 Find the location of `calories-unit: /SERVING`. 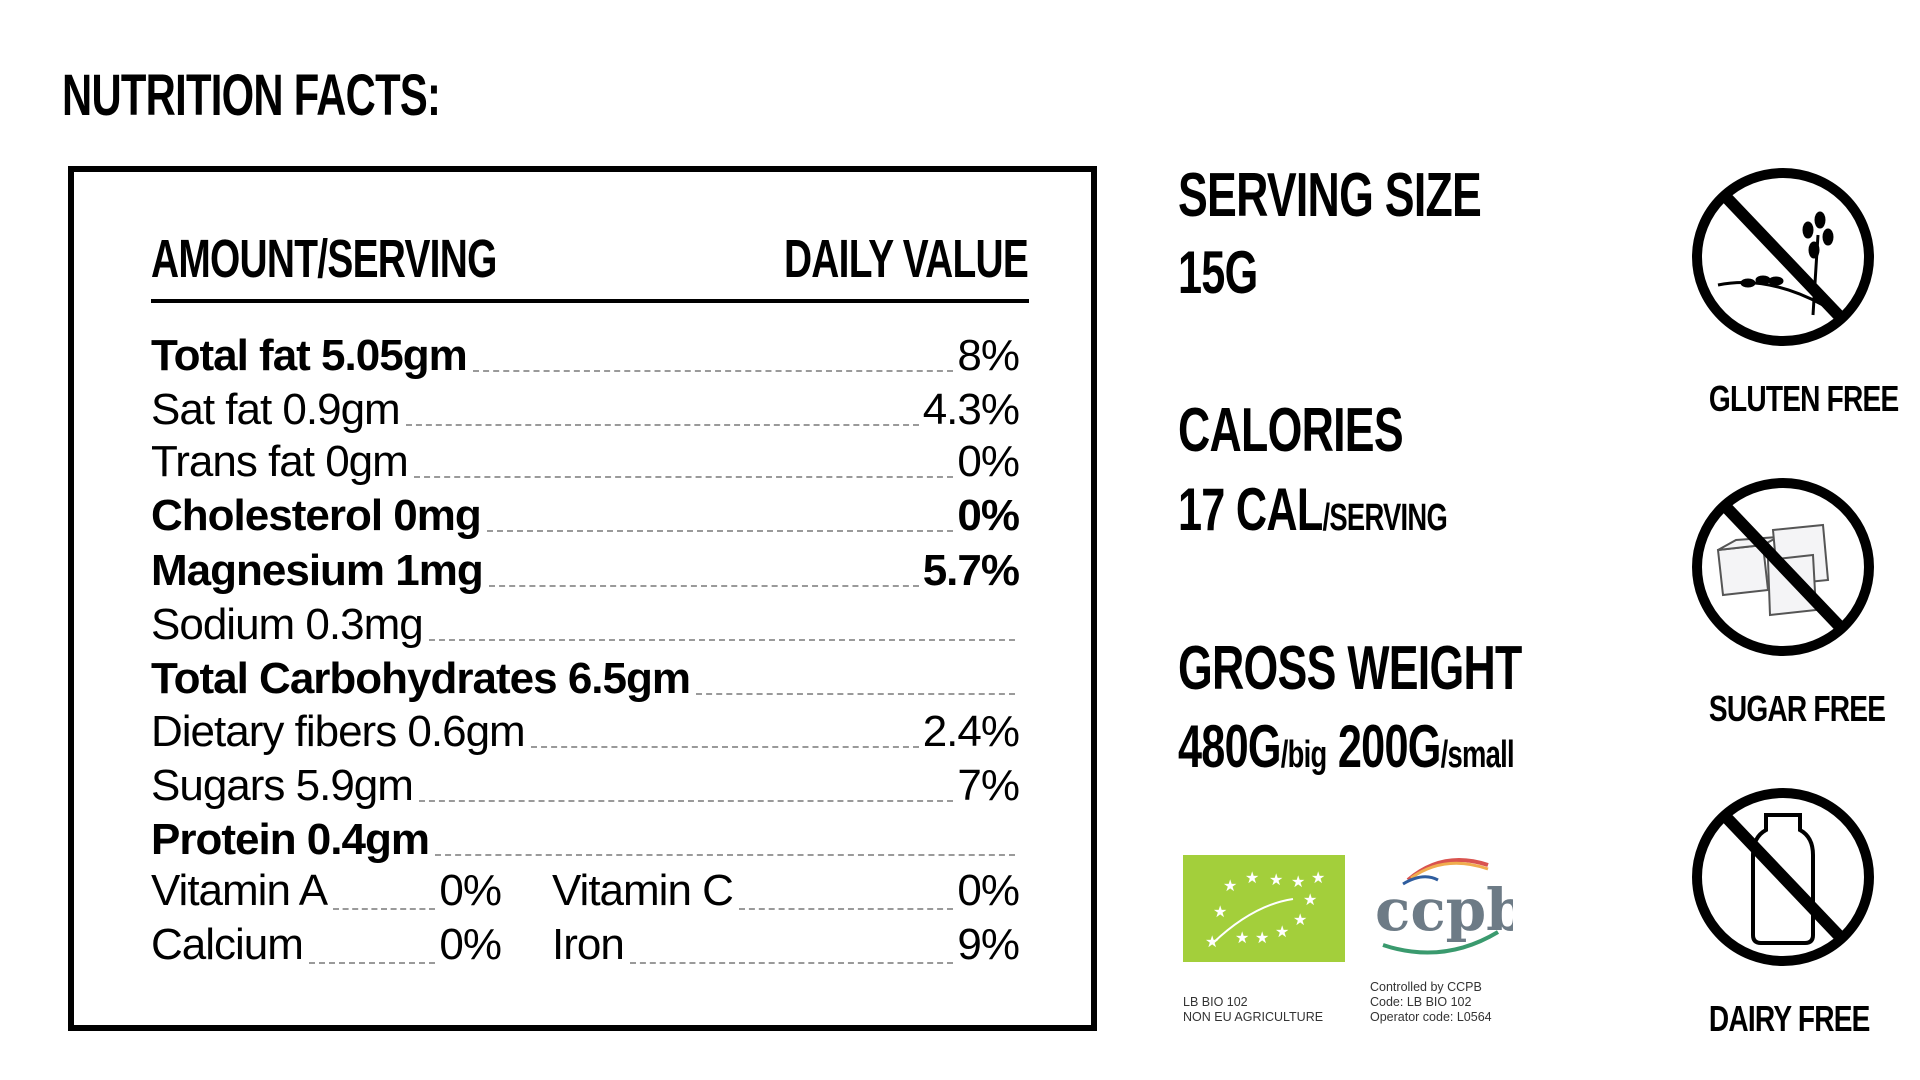

calories-unit: /SERVING is located at coordinates (1385, 518).